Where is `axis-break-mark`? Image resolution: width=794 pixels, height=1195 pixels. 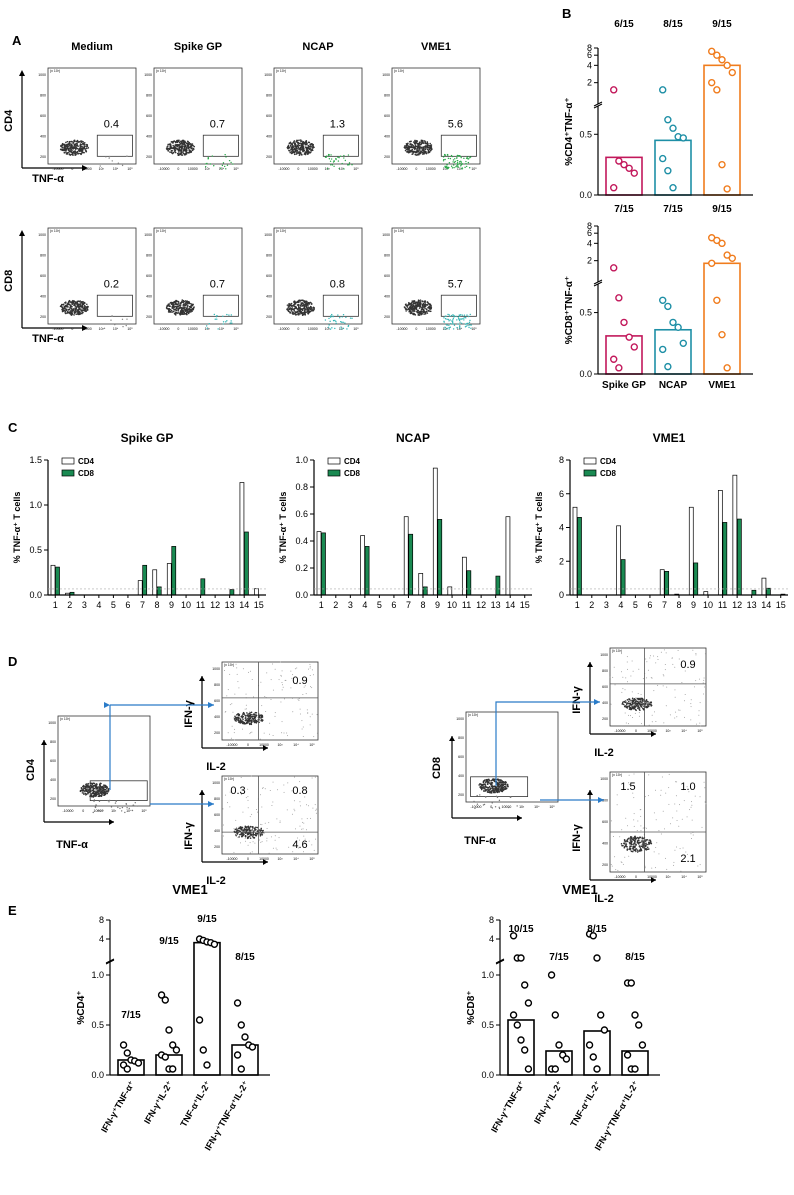
axis-break-mark is located at coordinates (500, 961).